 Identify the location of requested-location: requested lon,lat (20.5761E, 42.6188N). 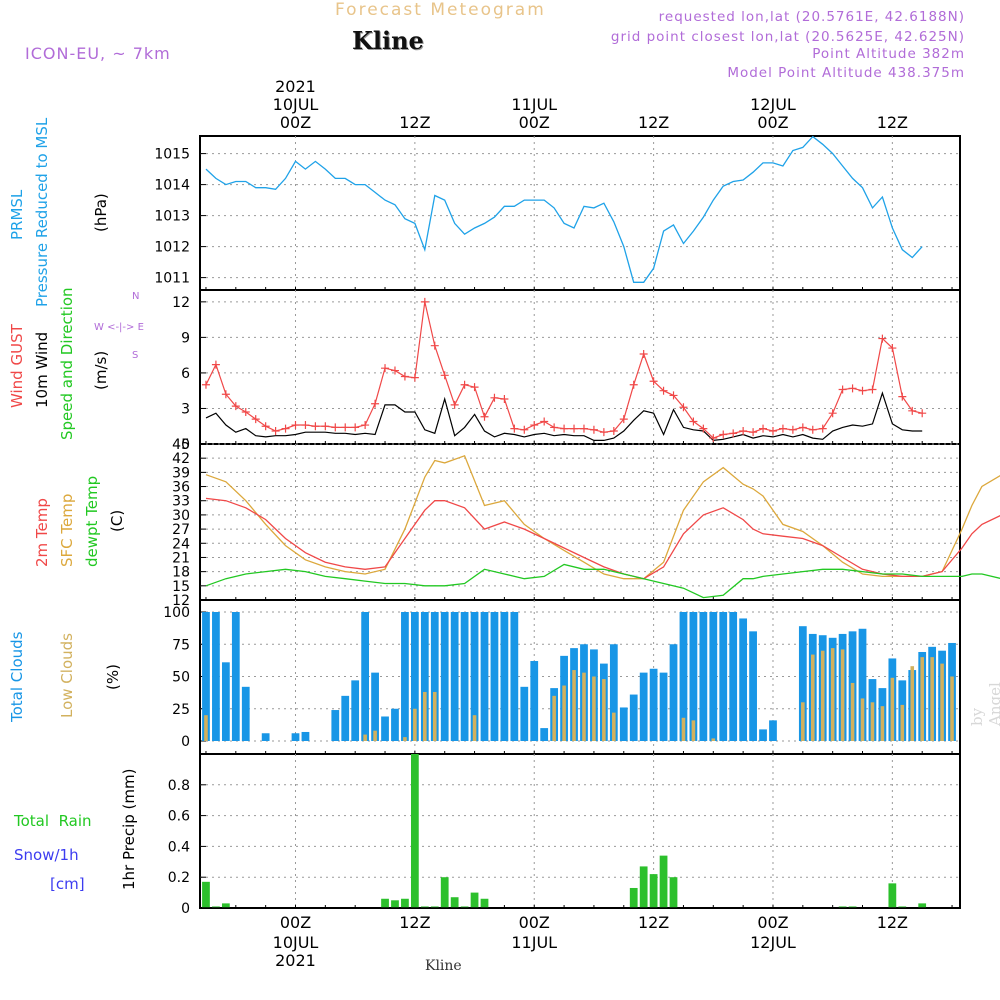
(811, 17).